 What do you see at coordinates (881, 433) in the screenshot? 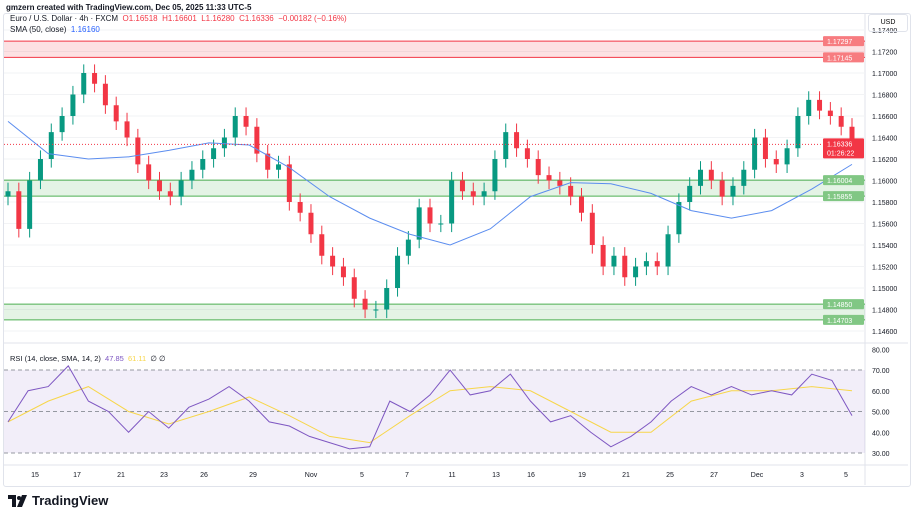
I see `rsi-tick-label: 40.00` at bounding box center [881, 433].